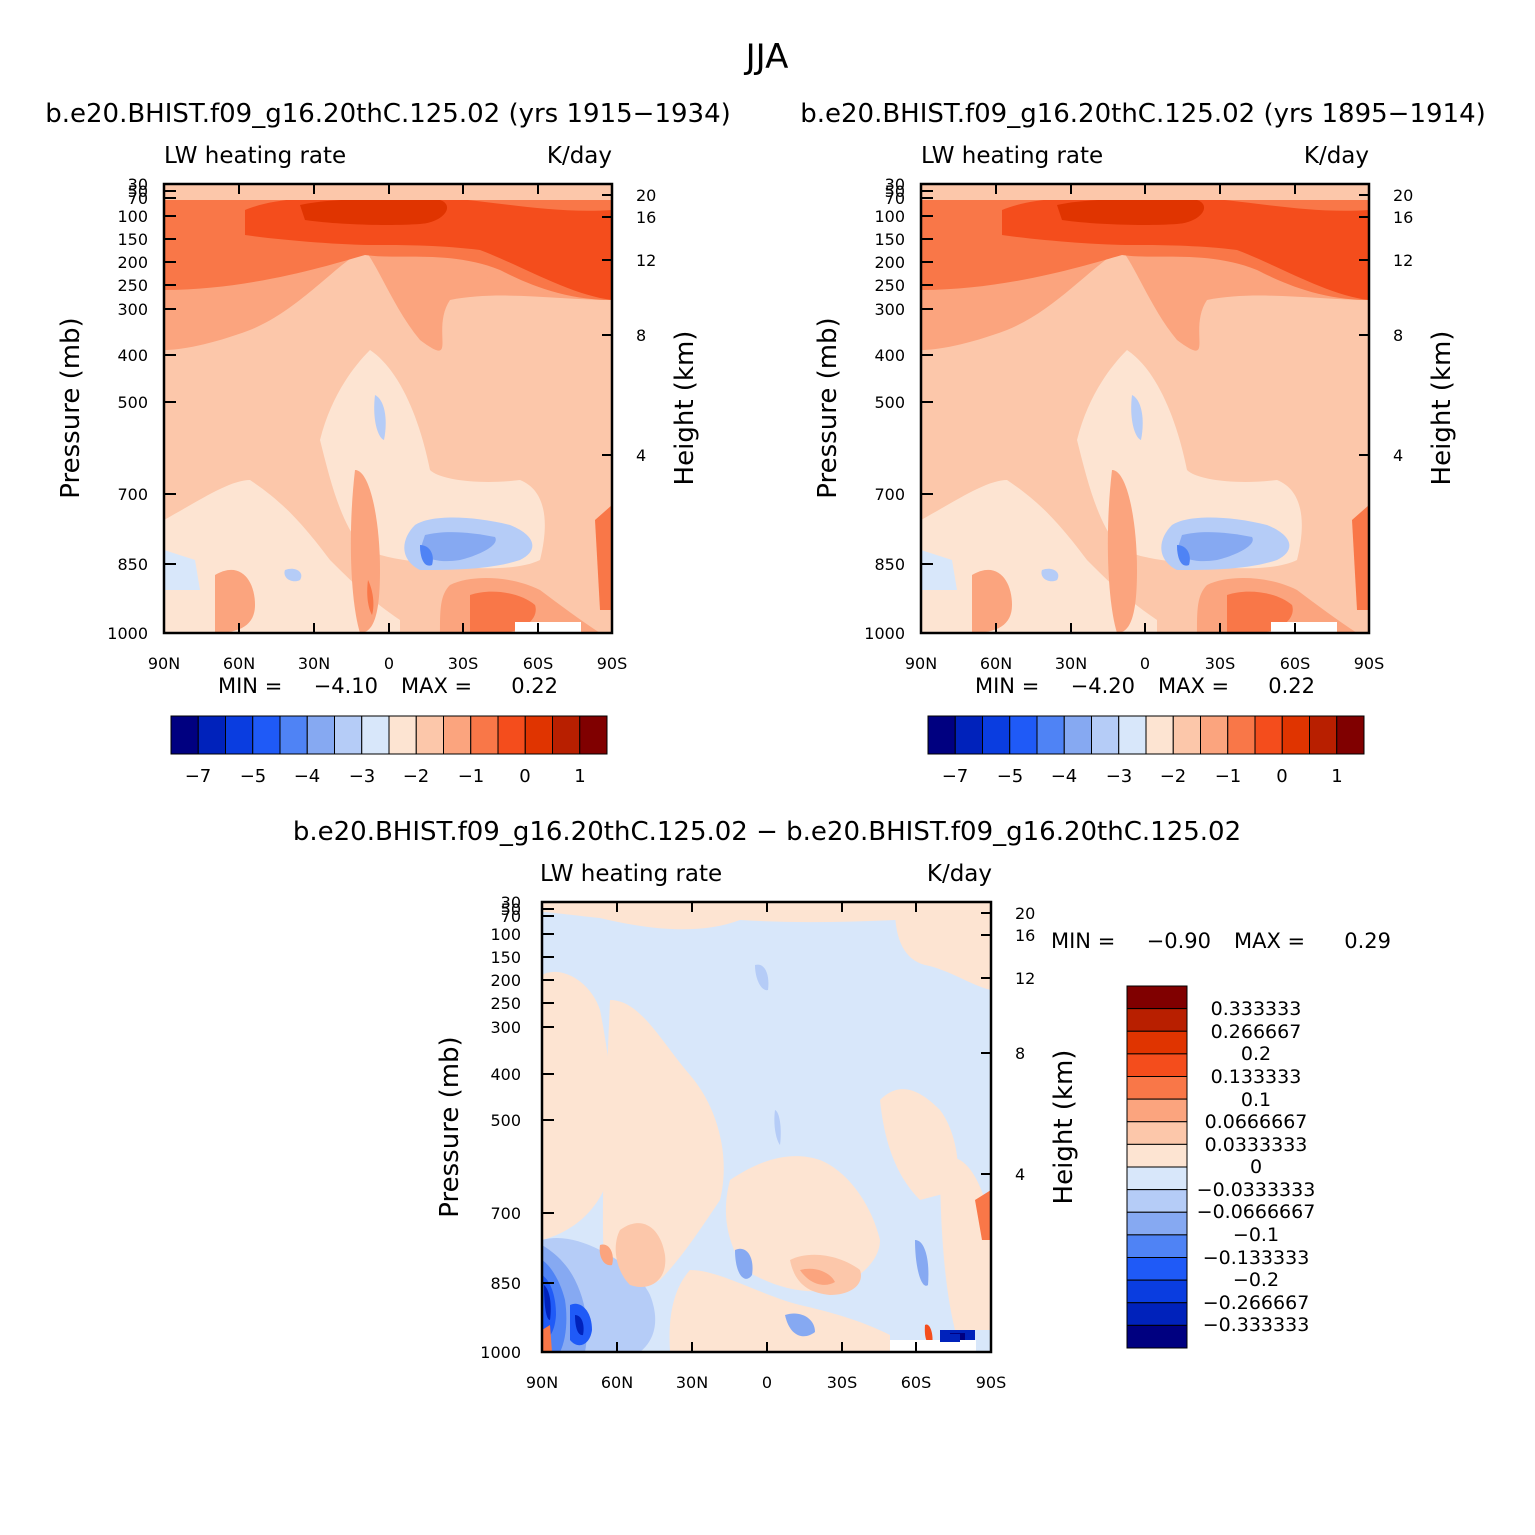 Image resolution: width=1535 pixels, height=1535 pixels. What do you see at coordinates (132, 239) in the screenshot?
I see `panel-a-ytick-label: 150` at bounding box center [132, 239].